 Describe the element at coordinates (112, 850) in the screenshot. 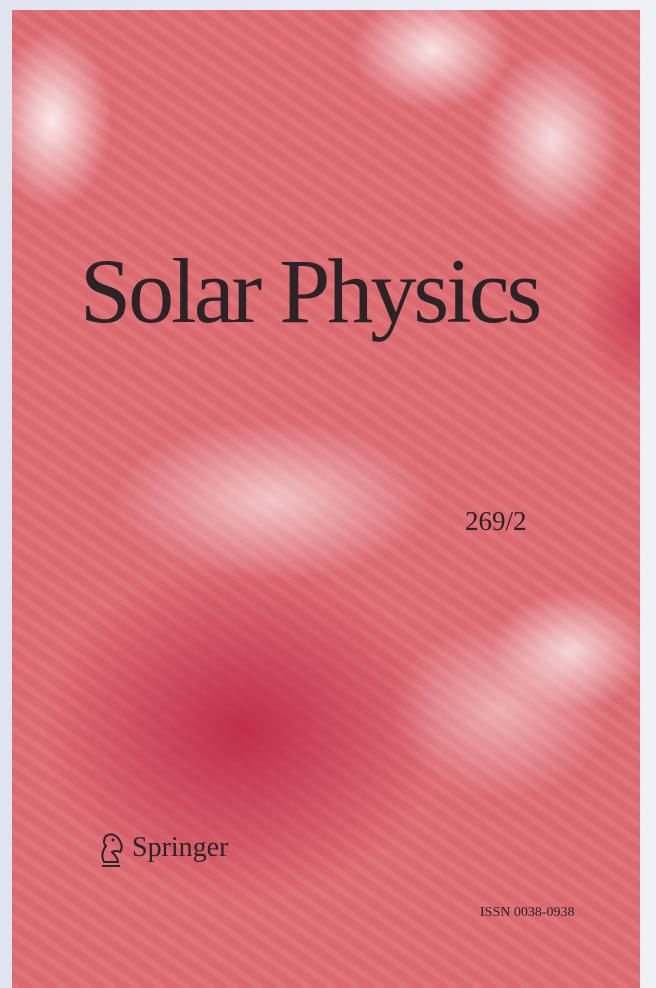

I see `publisher-logo` at that location.